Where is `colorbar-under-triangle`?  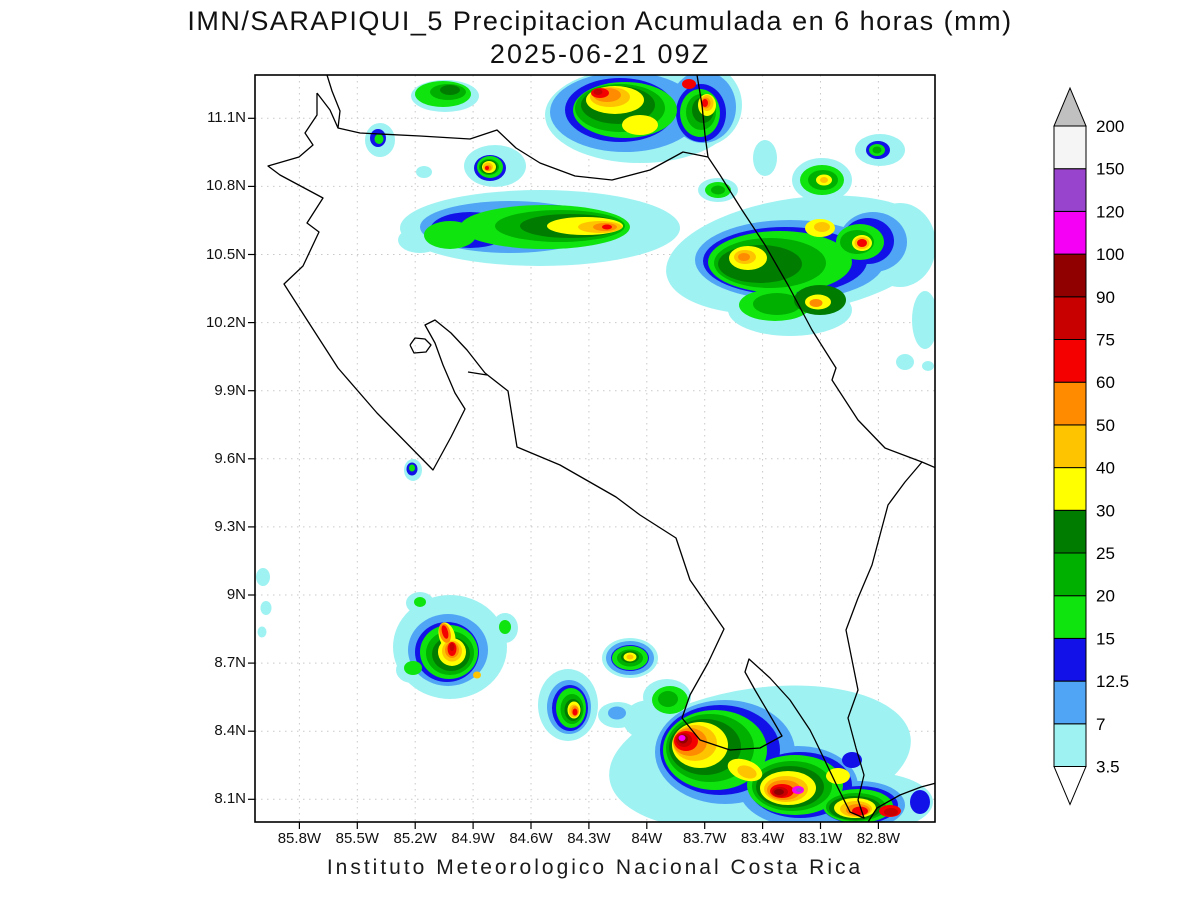 colorbar-under-triangle is located at coordinates (1070, 786).